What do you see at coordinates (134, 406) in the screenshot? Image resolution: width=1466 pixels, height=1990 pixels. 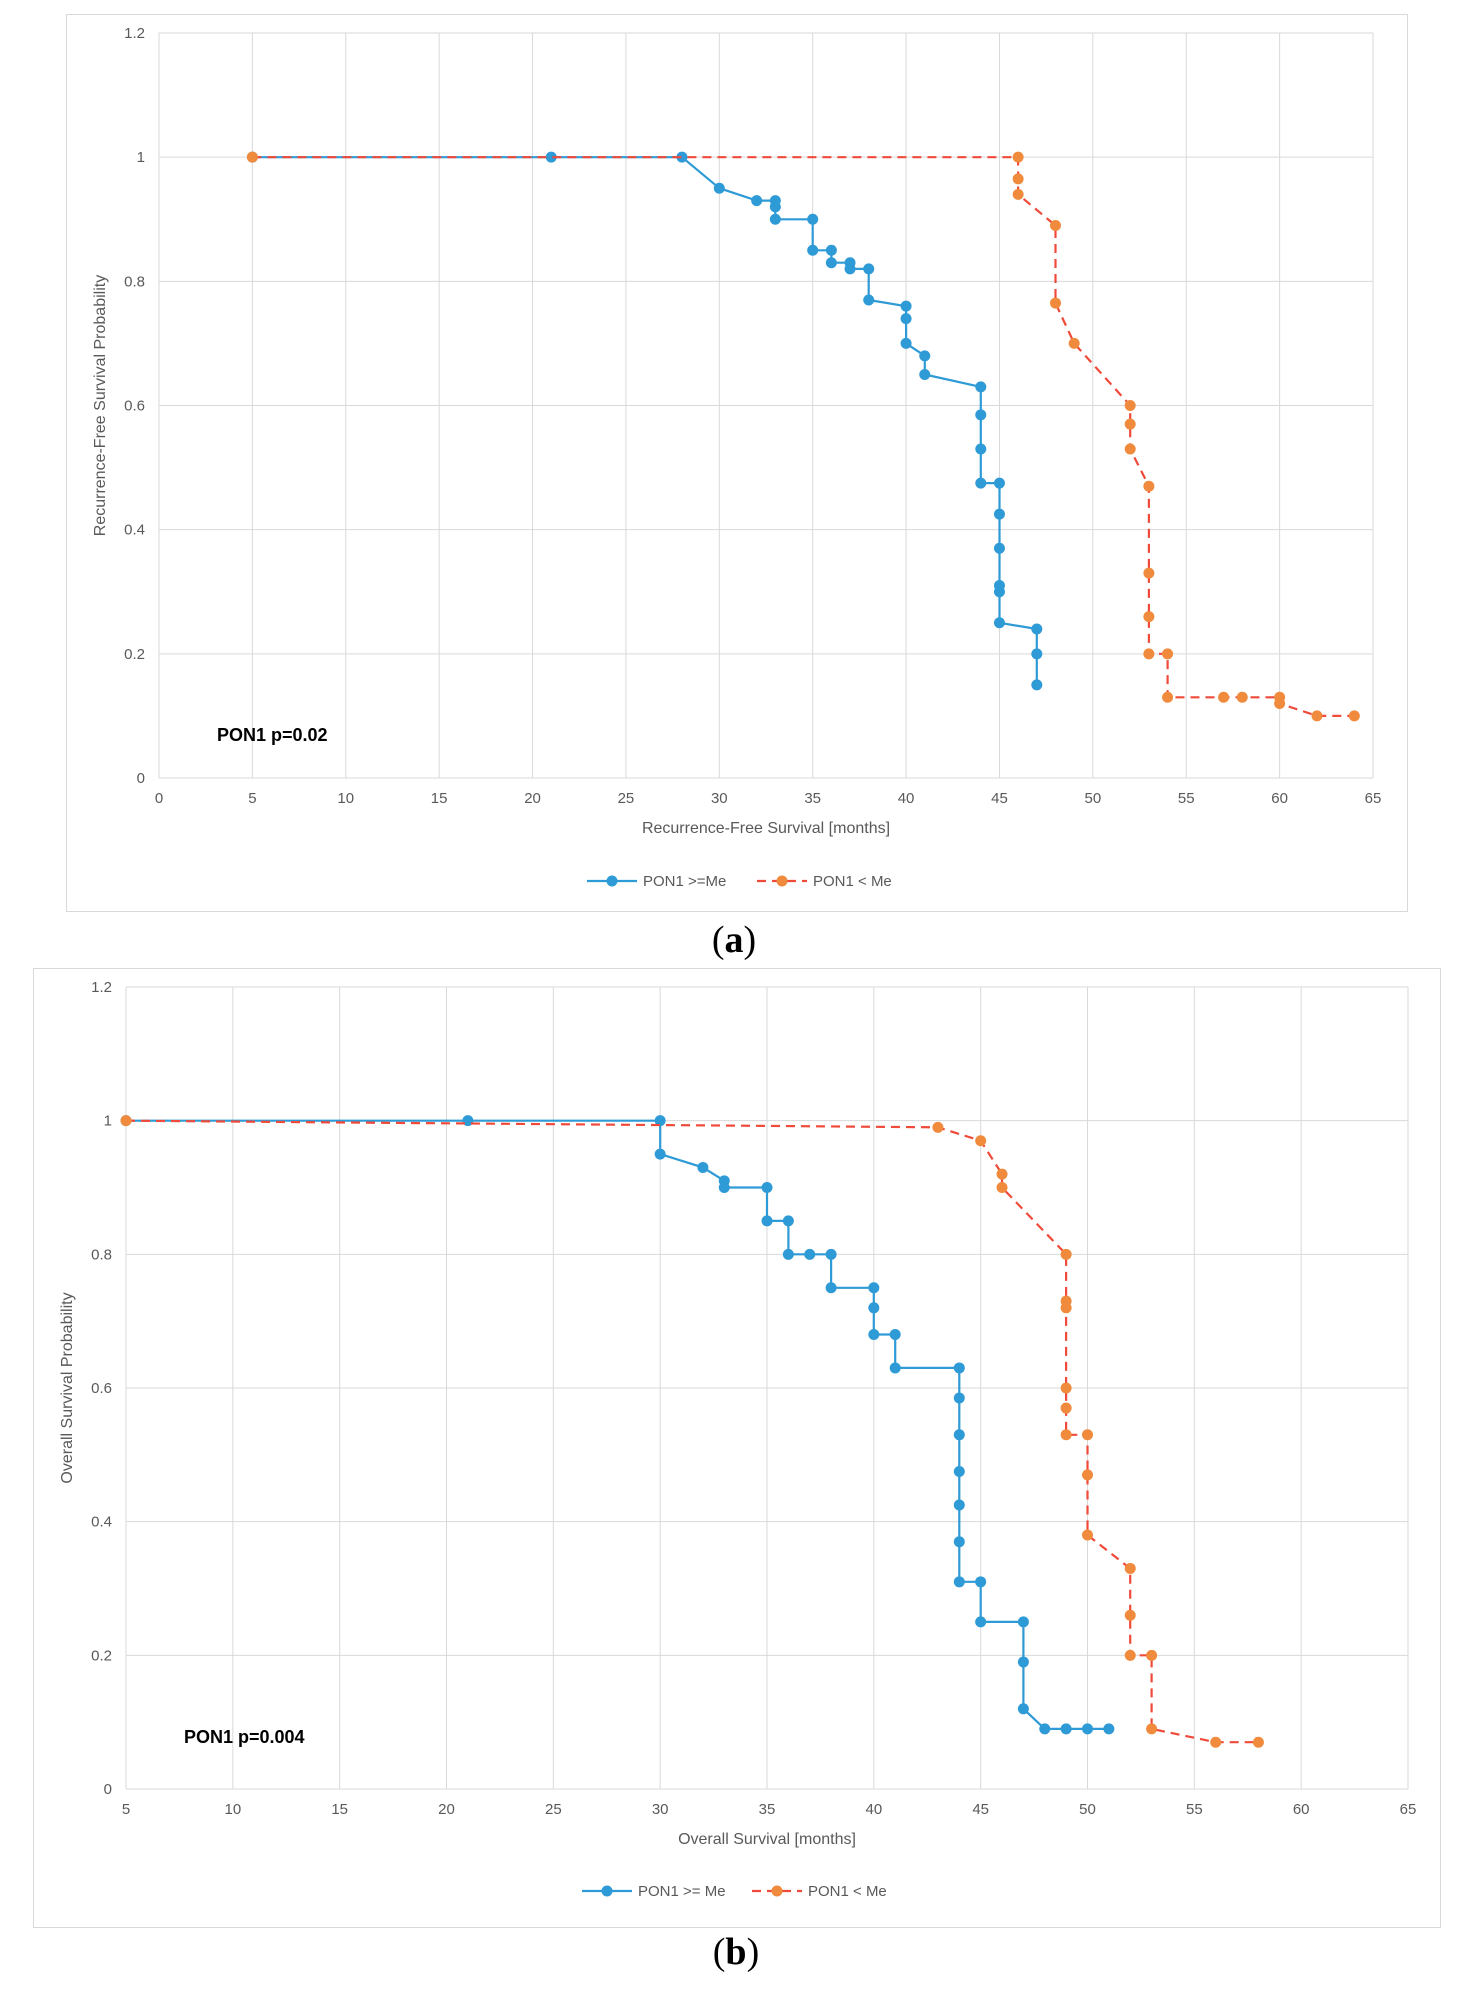 I see `y-tick-label-a-3: 0.6` at bounding box center [134, 406].